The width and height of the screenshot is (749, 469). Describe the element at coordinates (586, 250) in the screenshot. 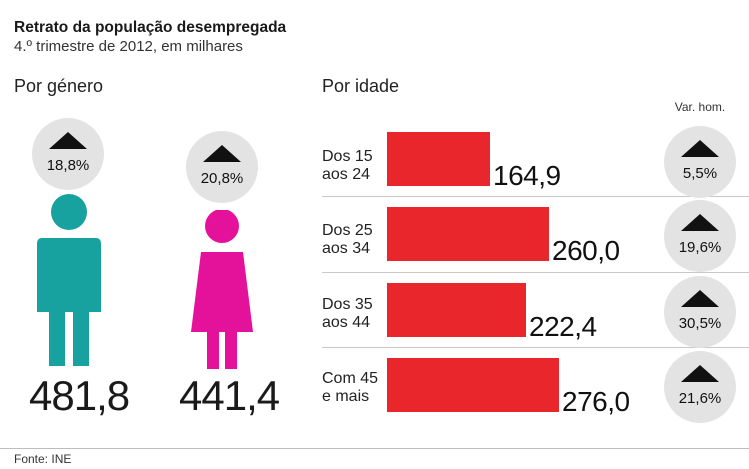

I see `age-bar-value: 260,0` at that location.